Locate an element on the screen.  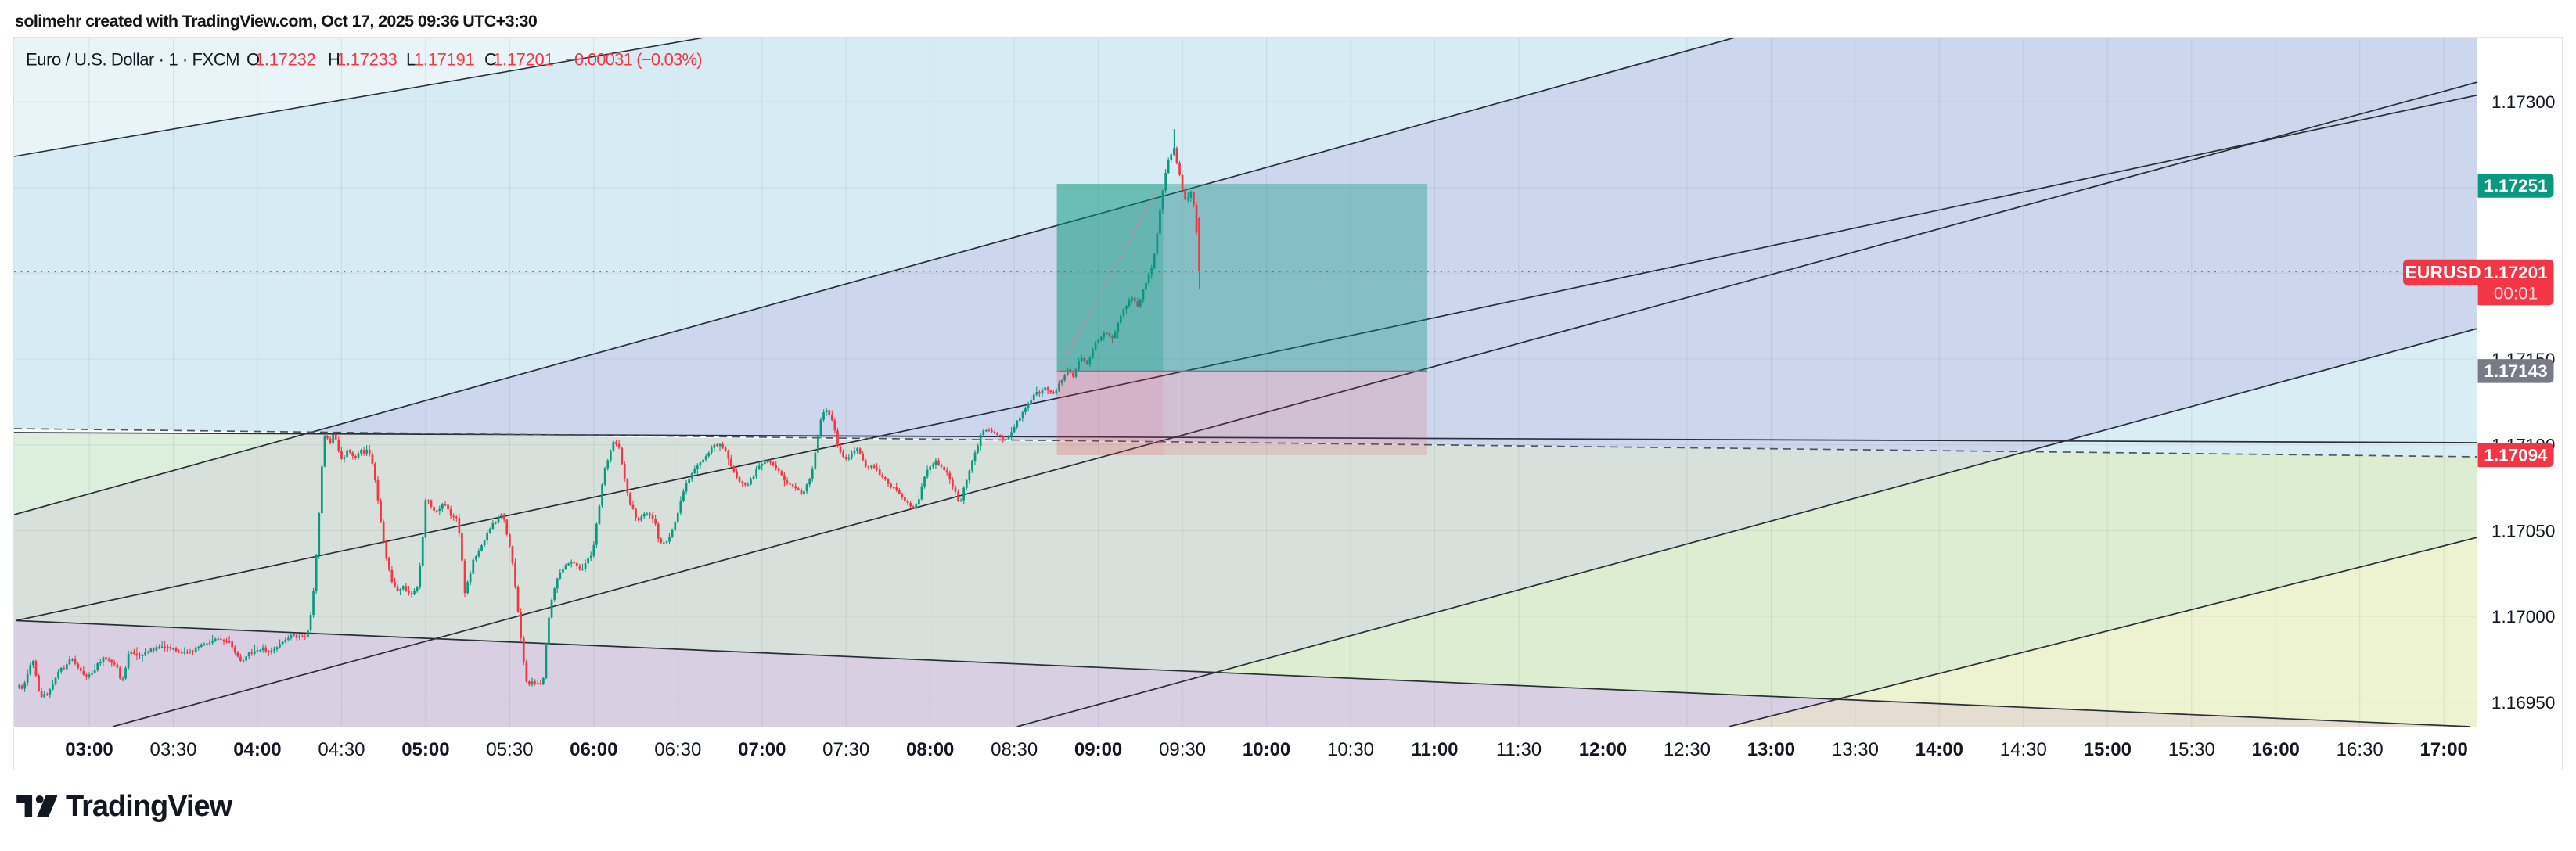
svg-text: 03:00 is located at coordinates (89, 749).